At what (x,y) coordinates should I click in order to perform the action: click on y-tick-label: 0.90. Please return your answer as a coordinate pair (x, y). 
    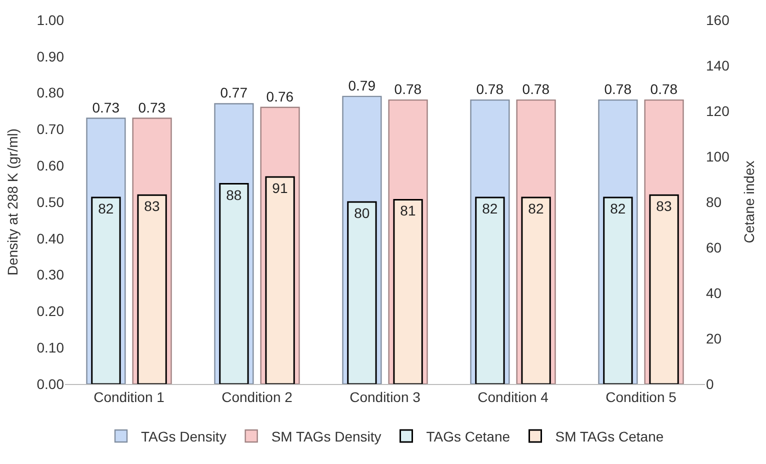
    Looking at the image, I should click on (50, 56).